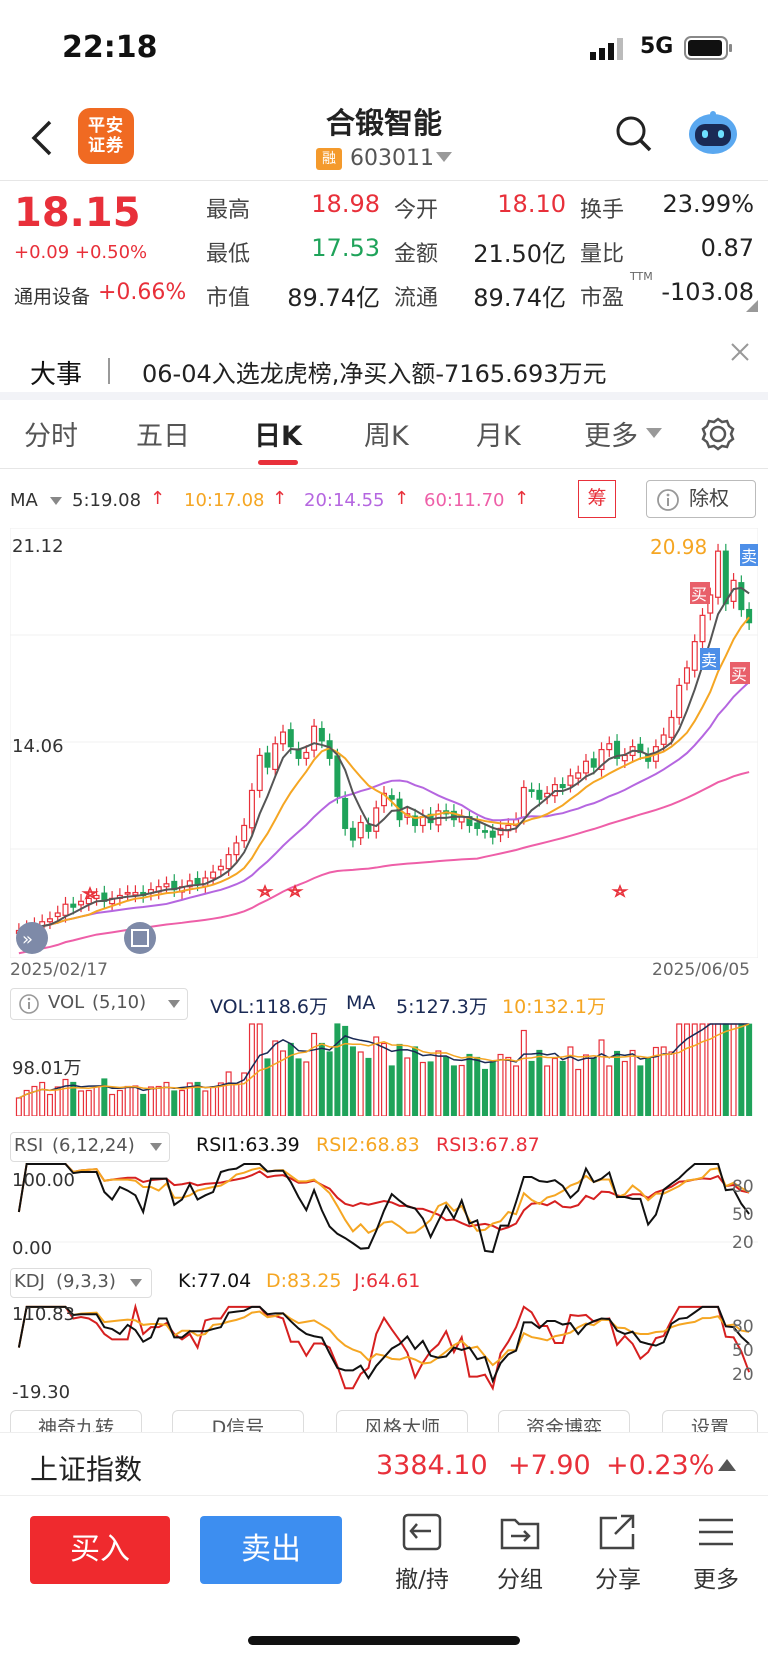 The image size is (768, 1663). Describe the element at coordinates (386, 436) in the screenshot. I see `tab-weekly-k: 周K` at that location.